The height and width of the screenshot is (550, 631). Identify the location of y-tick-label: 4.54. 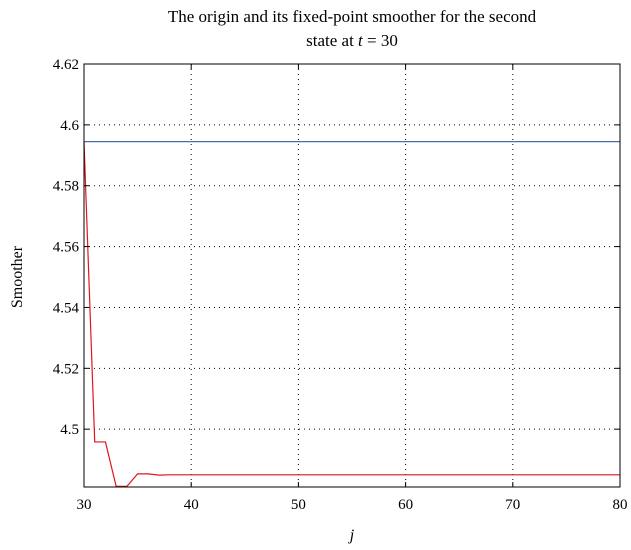
(66, 308).